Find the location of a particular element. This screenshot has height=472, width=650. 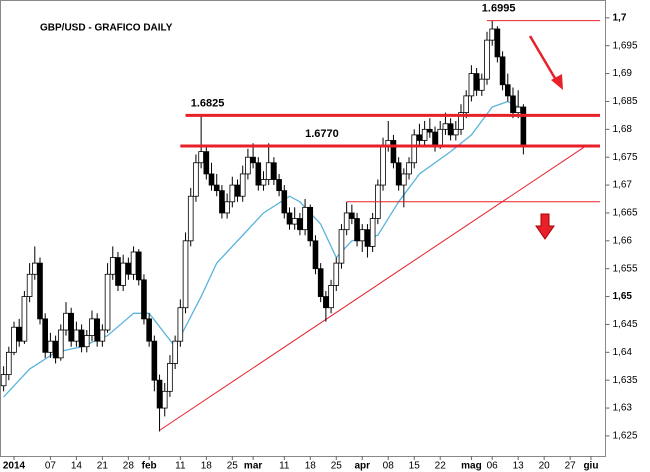

x-tick-label: mar is located at coordinates (253, 466).